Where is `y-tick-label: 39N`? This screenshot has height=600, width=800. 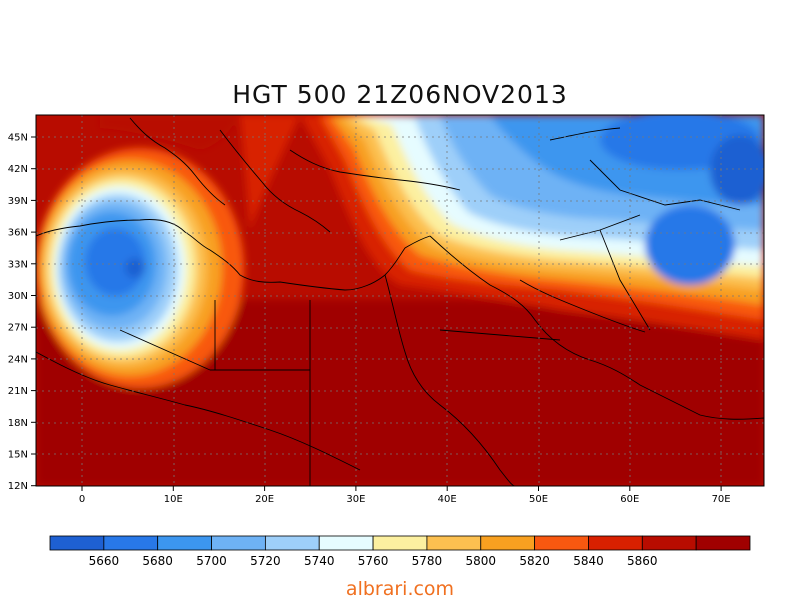
y-tick-label: 39N is located at coordinates (18, 201).